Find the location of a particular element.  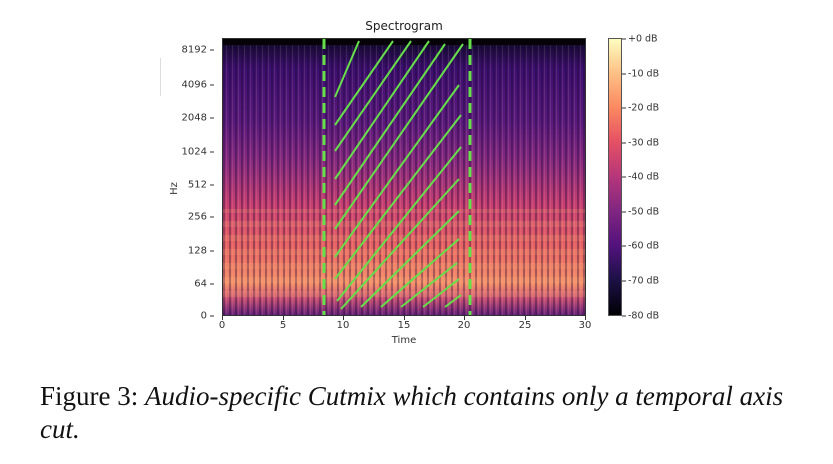

xtick-15: 15 is located at coordinates (404, 325).